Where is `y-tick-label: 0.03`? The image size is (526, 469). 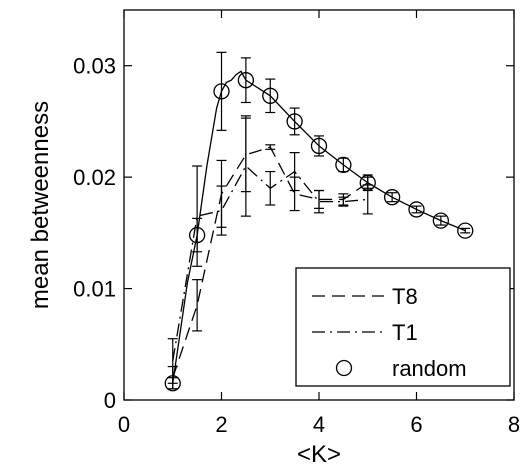 y-tick-label: 0.03 is located at coordinates (94, 66).